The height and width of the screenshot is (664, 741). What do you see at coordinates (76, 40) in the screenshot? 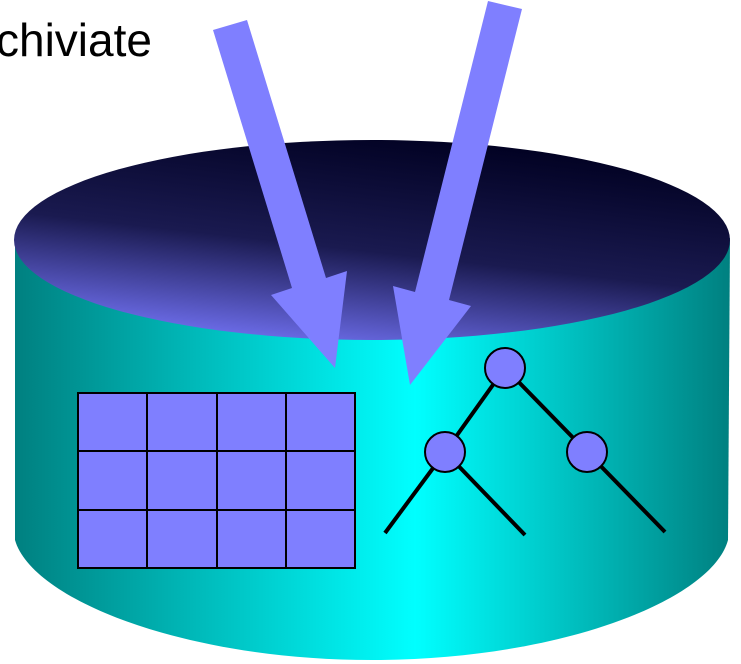
I see `label: chiviate` at bounding box center [76, 40].